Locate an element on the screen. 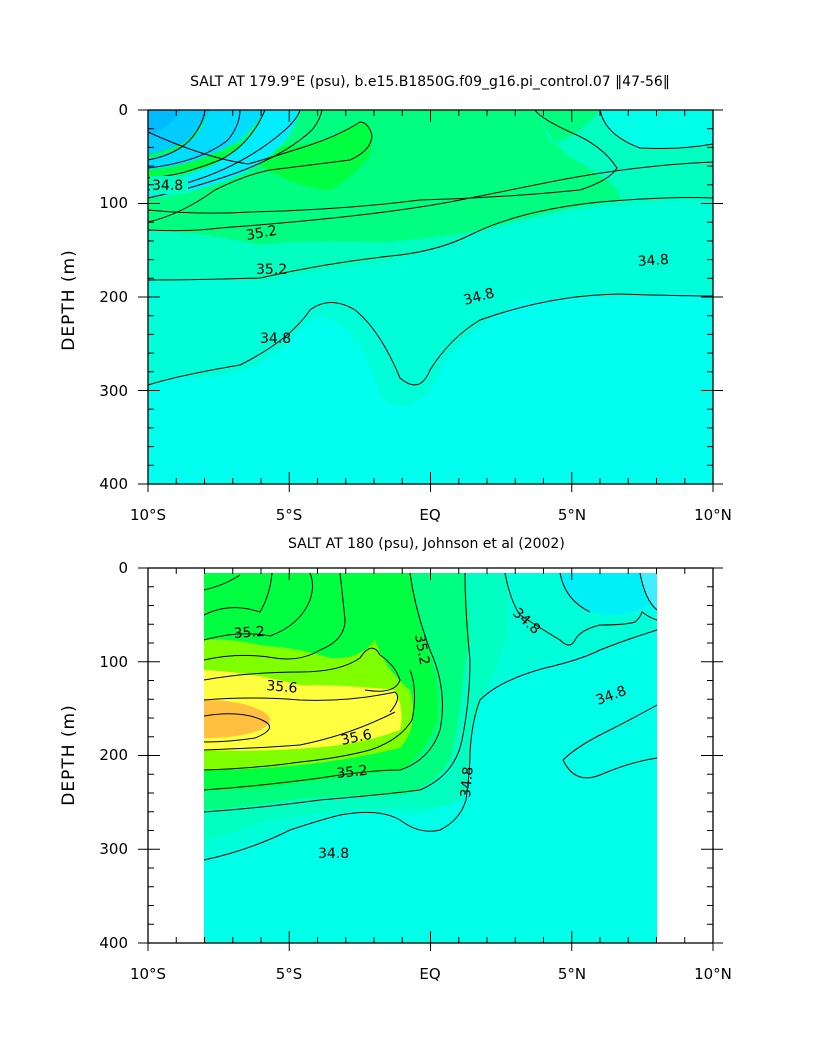 This screenshot has height=1055, width=818. top-y-tick-200: 200 is located at coordinates (113, 297).